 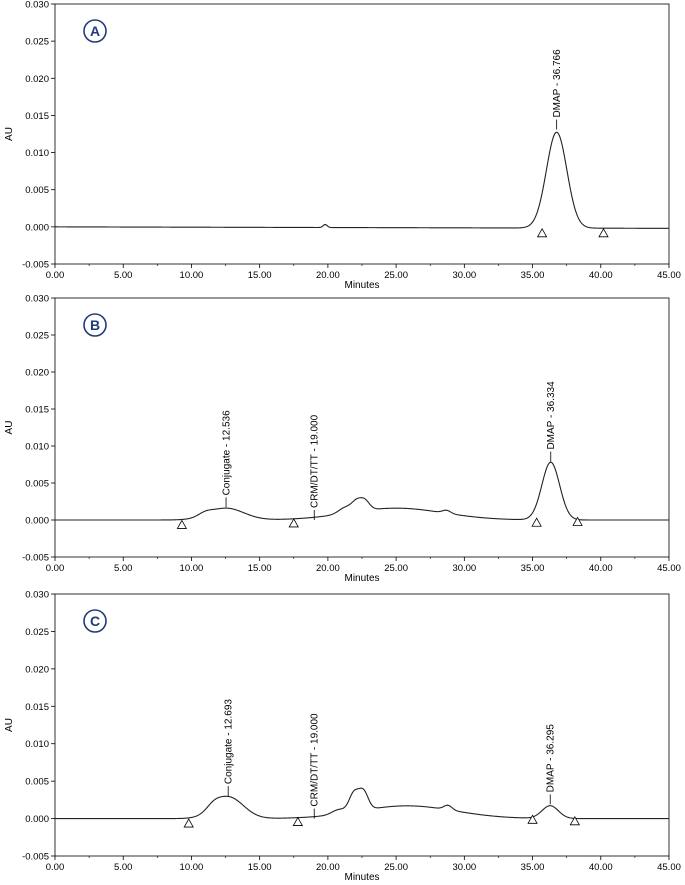 What do you see at coordinates (227, 453) in the screenshot?
I see `peak-annotation: Conjugate - 12.536` at bounding box center [227, 453].